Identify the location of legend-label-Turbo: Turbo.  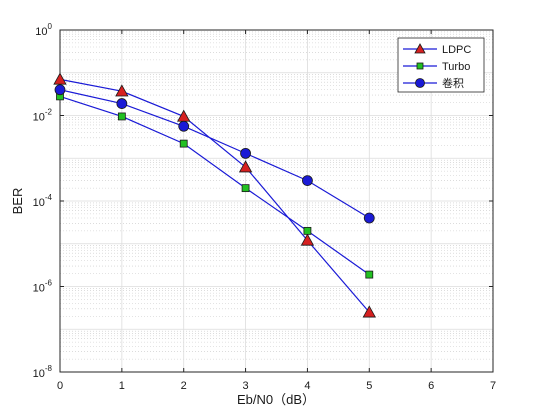
(456, 67).